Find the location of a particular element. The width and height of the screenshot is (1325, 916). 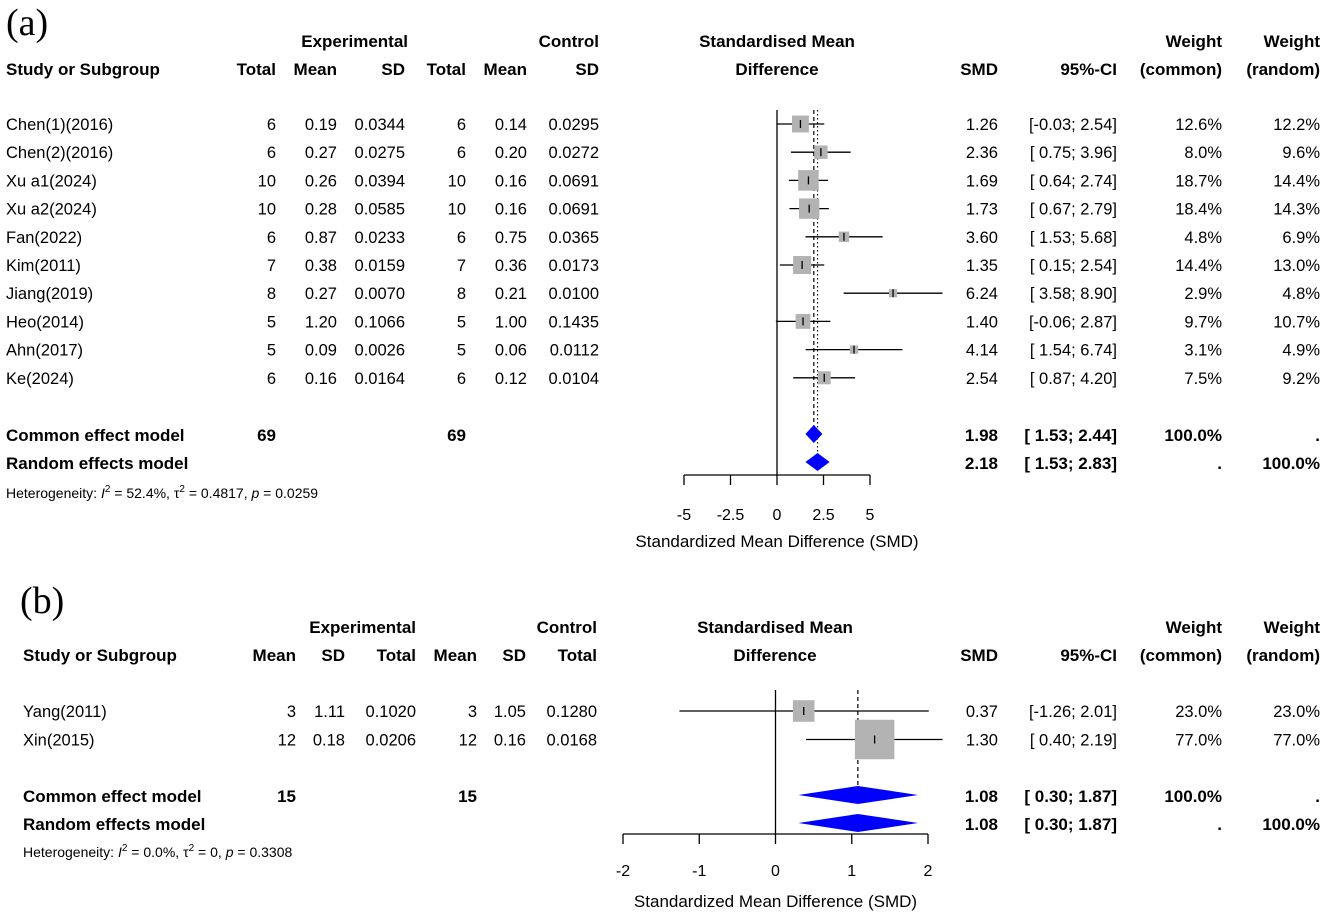

header-smd: SMD is located at coordinates (979, 69).